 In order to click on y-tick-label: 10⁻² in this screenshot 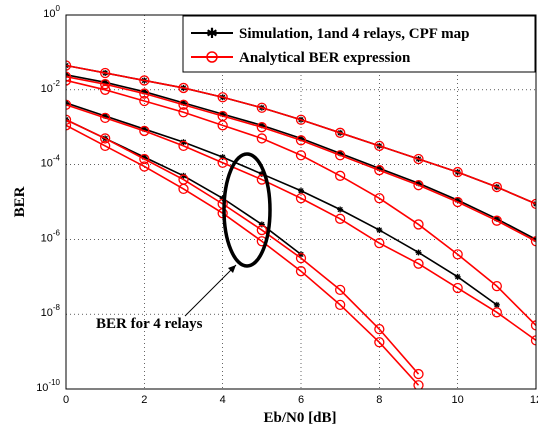, I will do `click(51, 87)`.